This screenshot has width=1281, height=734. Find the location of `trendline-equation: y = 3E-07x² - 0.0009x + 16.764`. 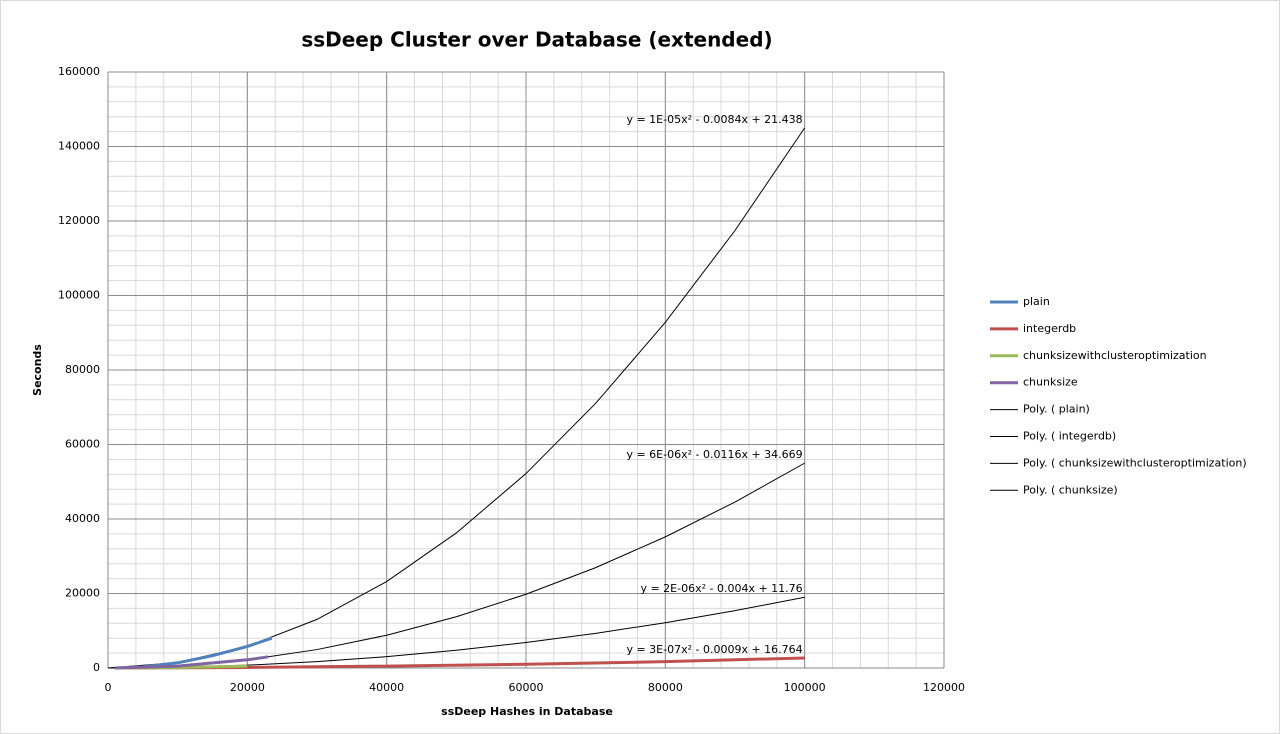

trendline-equation: y = 3E-07x² - 0.0009x + 16.764 is located at coordinates (714, 649).